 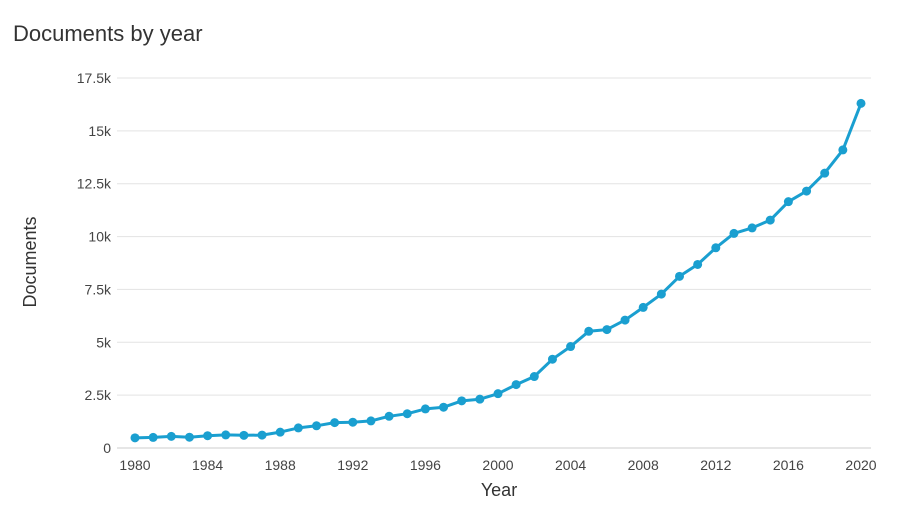 I want to click on y-tick-label: 17.5k, so click(x=94, y=78).